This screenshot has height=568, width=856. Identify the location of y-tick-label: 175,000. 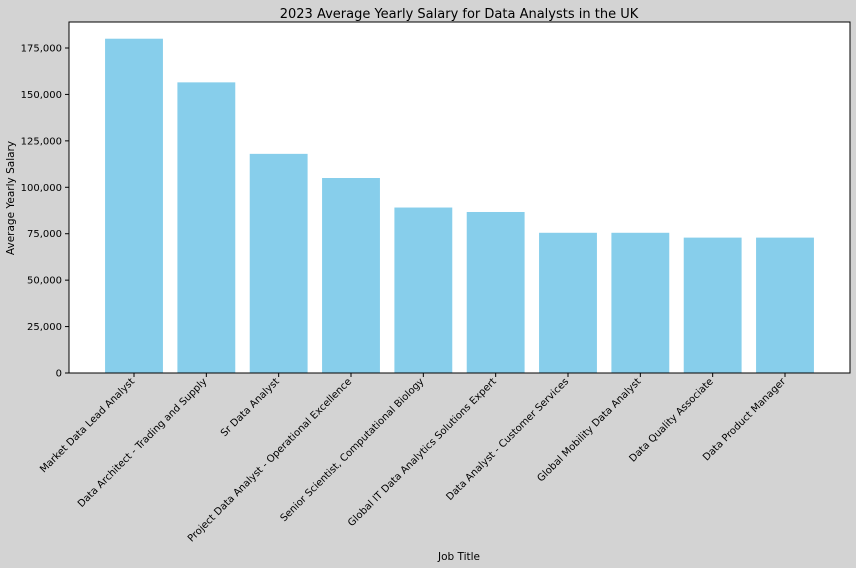
(41, 49).